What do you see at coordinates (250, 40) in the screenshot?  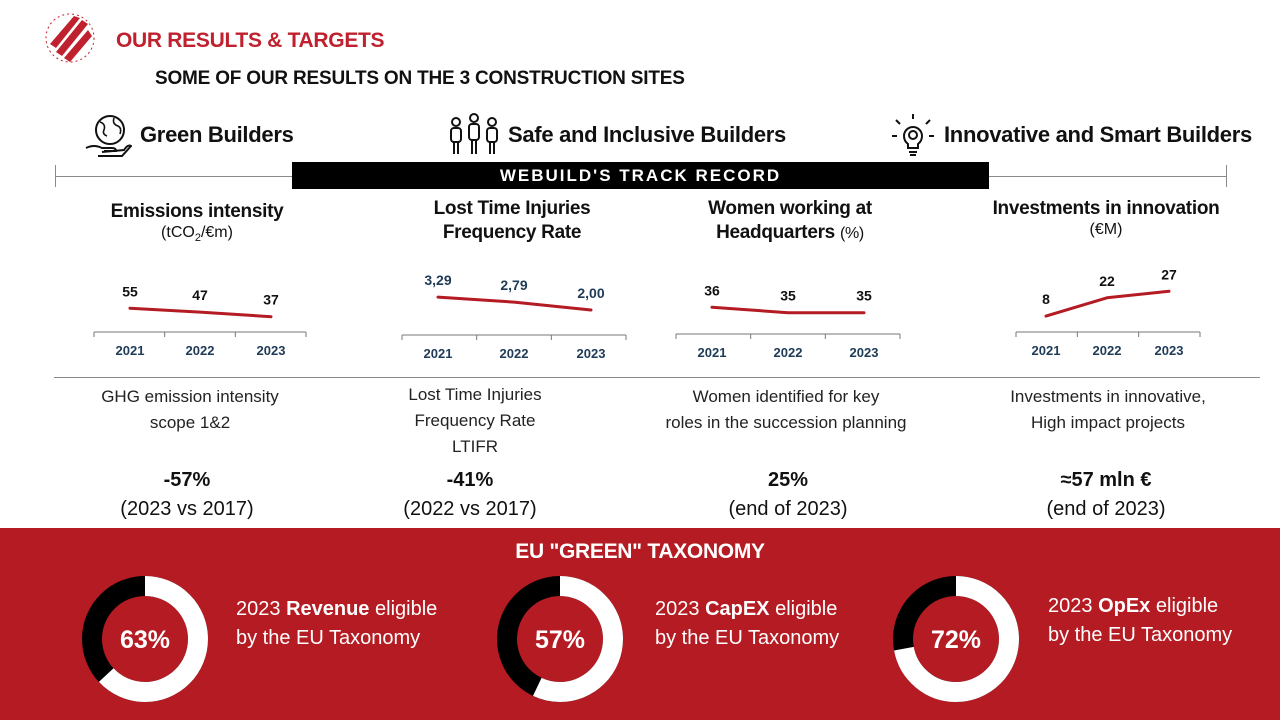 I see `page-title: OUR RESULTS & TARGETS` at bounding box center [250, 40].